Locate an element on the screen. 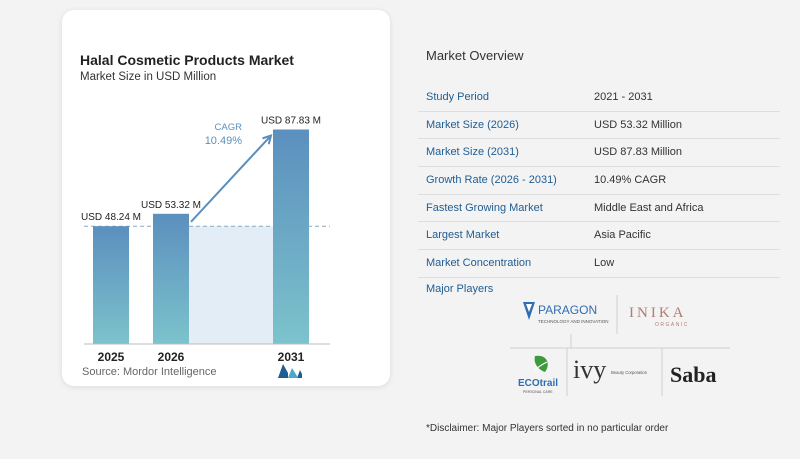  cagr-value: 10.49% is located at coordinates (224, 141).